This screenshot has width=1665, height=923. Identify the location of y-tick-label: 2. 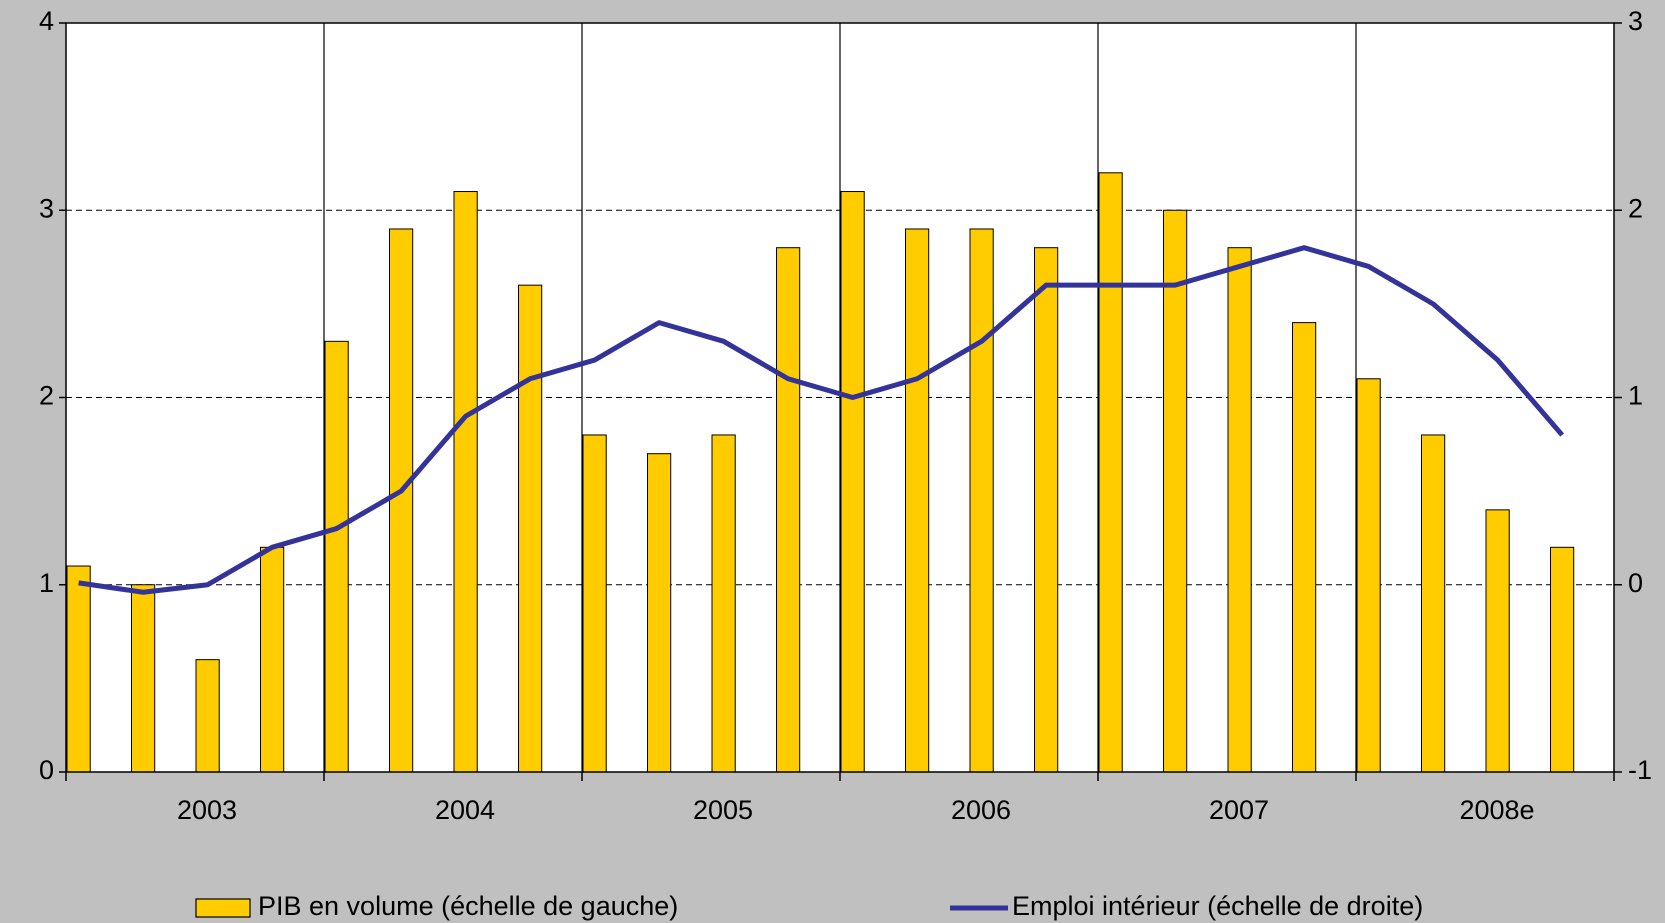
(46, 396).